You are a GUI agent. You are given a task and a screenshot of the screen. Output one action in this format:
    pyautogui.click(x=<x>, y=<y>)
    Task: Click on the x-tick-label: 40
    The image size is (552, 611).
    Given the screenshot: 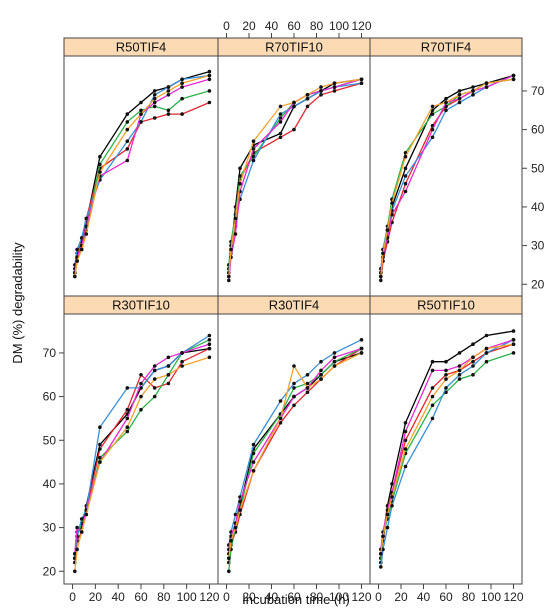 What is the action you would take?
    pyautogui.click(x=424, y=597)
    